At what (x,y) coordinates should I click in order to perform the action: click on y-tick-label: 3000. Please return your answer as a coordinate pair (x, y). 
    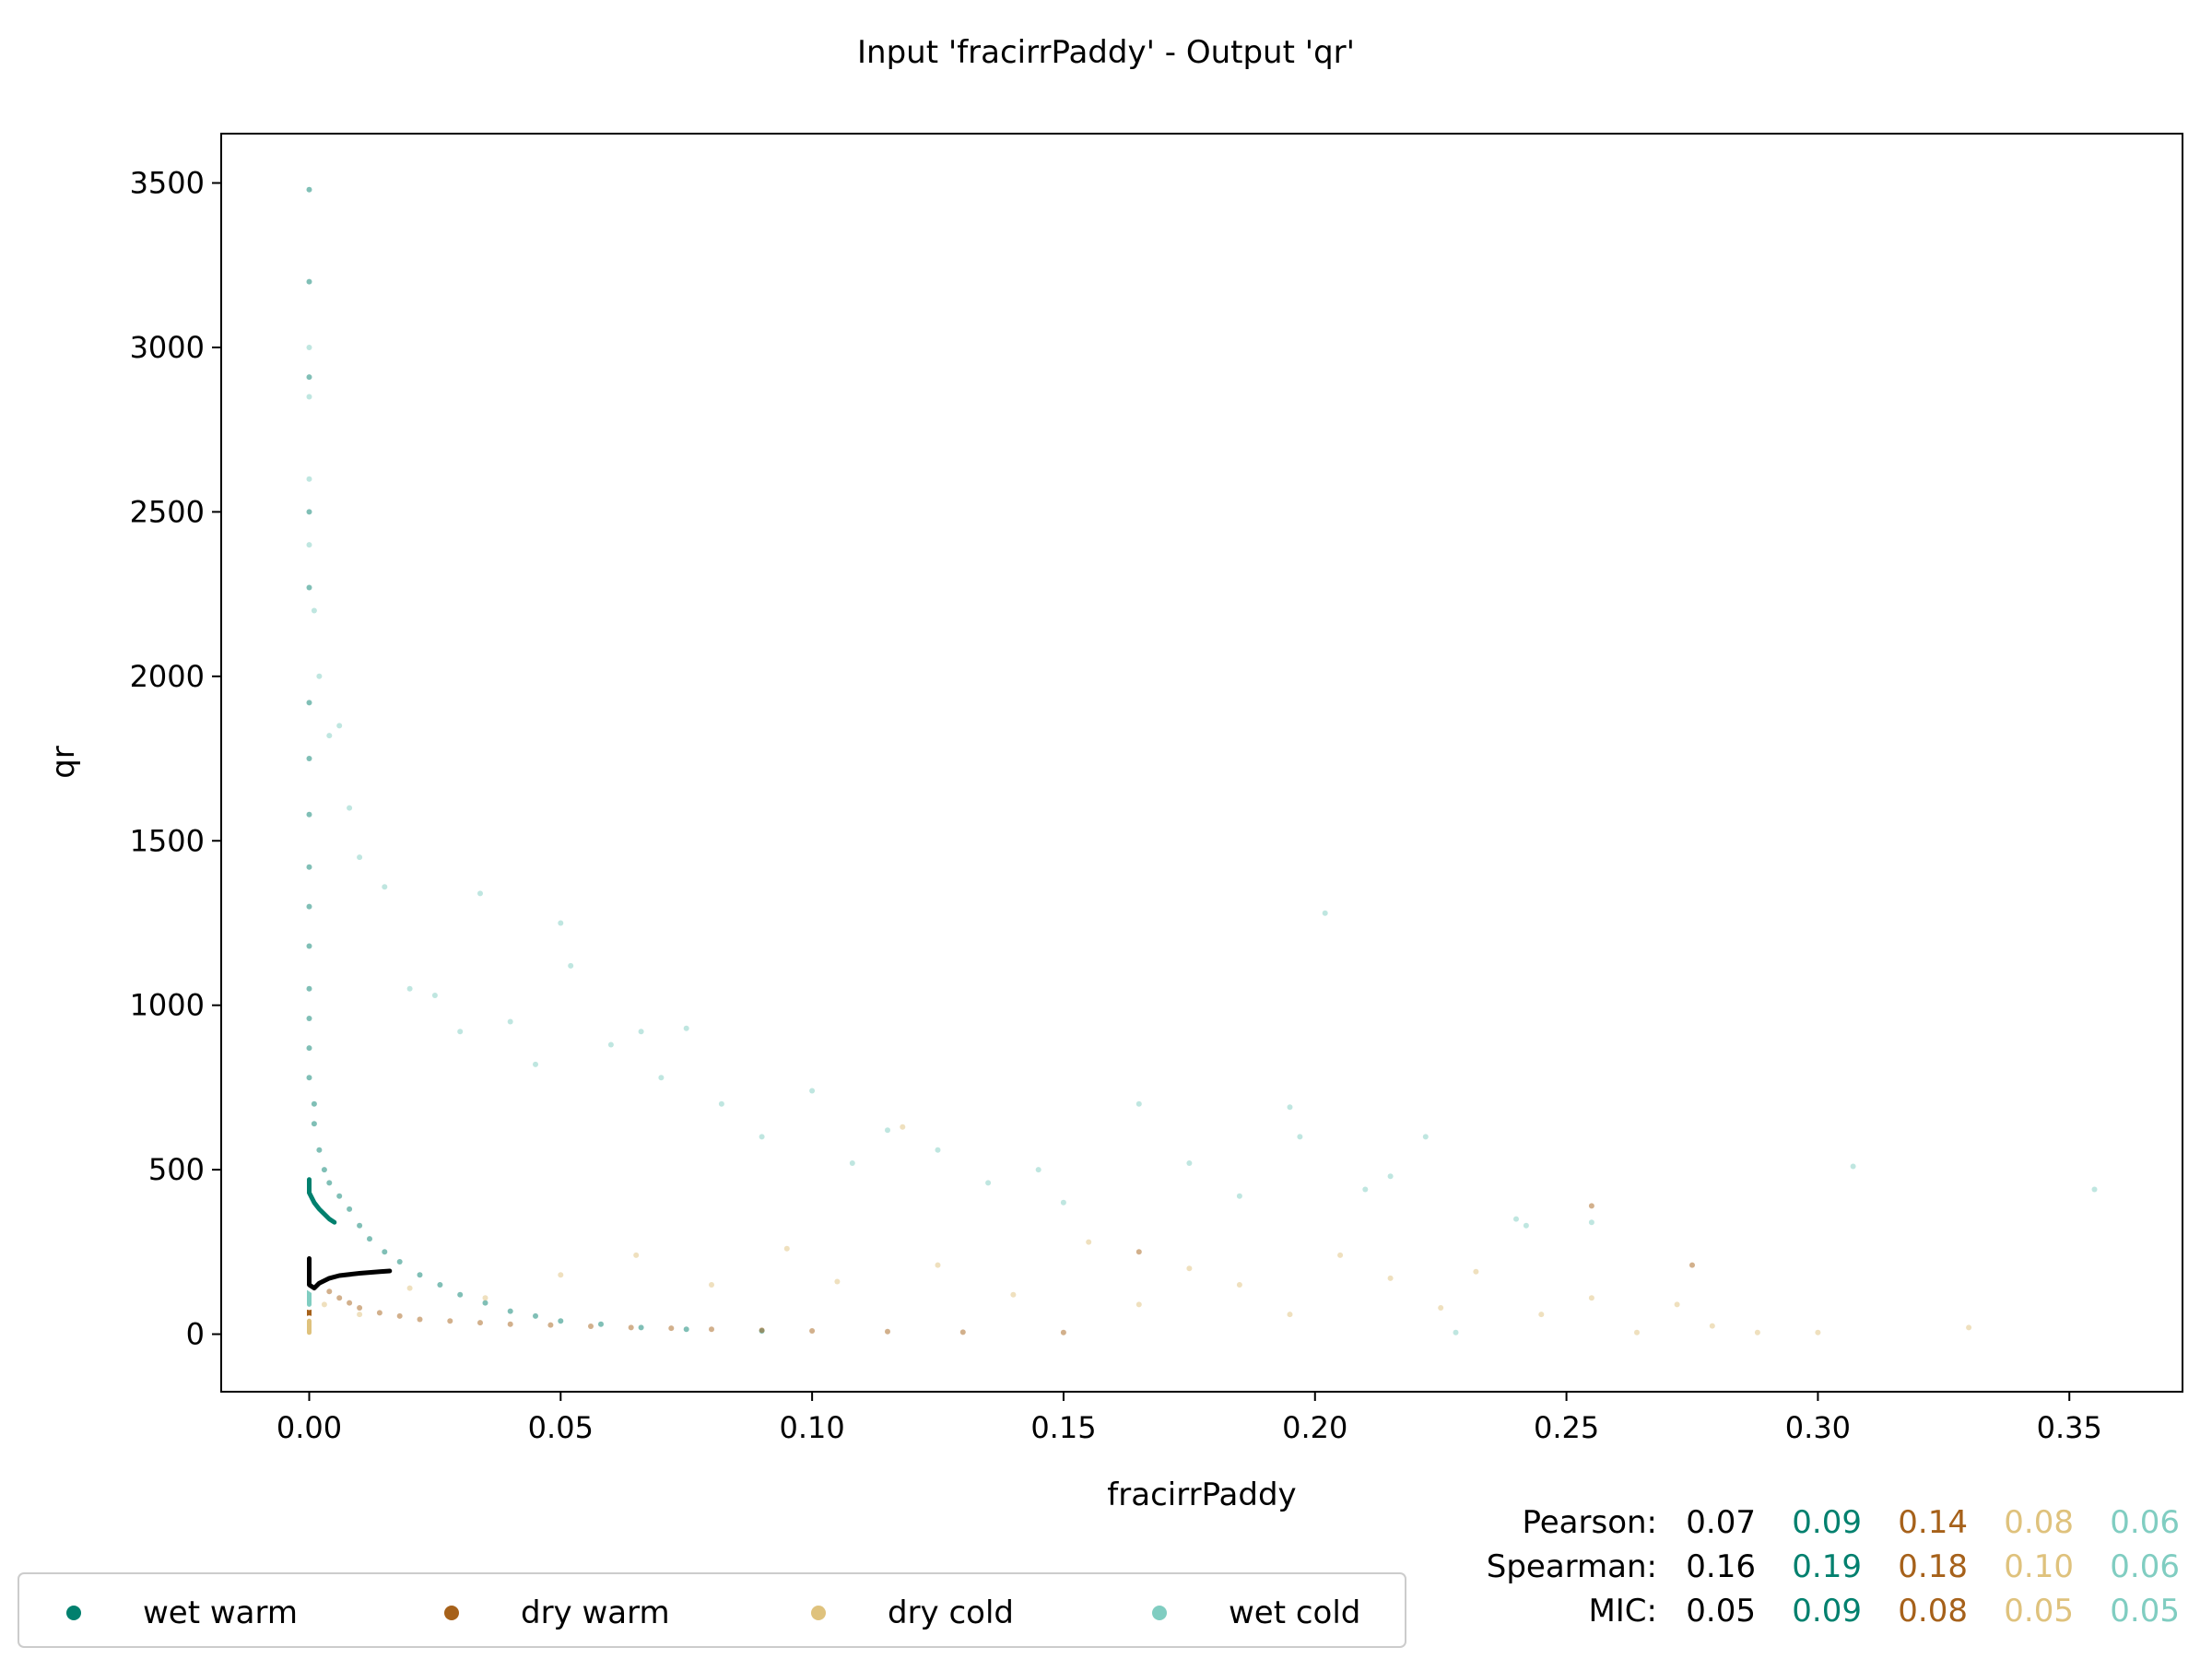
    Looking at the image, I should click on (167, 347).